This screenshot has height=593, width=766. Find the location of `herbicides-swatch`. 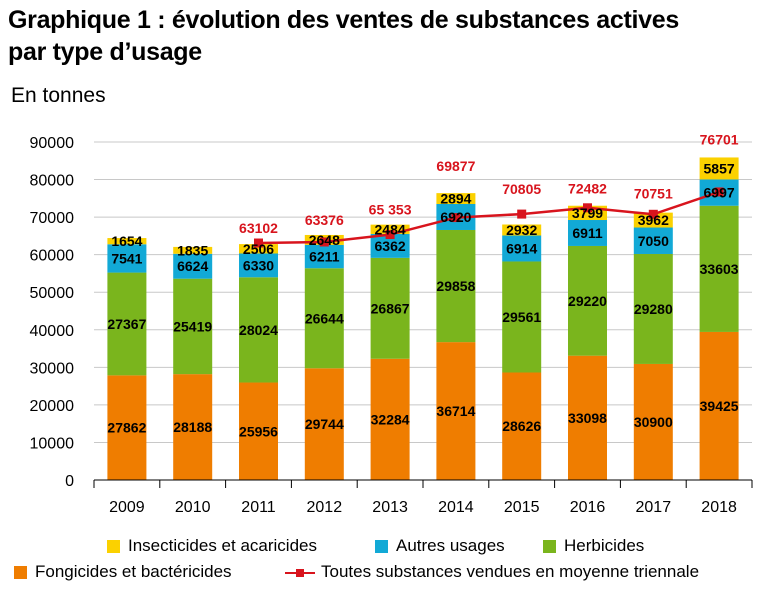

herbicides-swatch is located at coordinates (549, 546).